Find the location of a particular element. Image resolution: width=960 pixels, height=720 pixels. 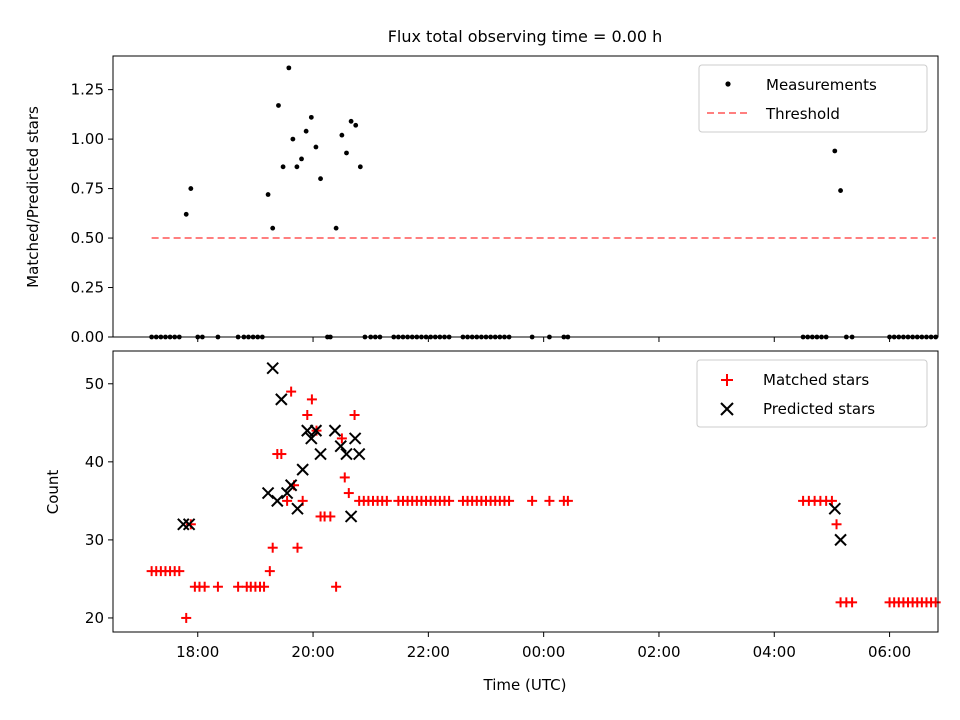

y-tick-label: 40 is located at coordinates (94, 462).